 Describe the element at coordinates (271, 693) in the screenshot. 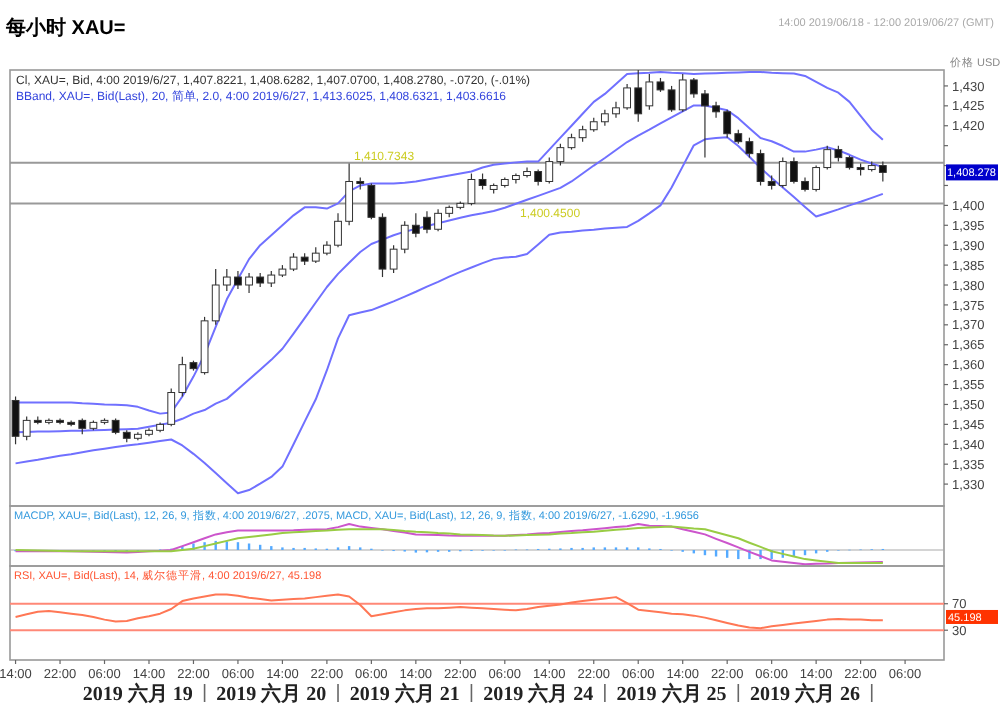

I see `text: 2019 六月 20` at that location.